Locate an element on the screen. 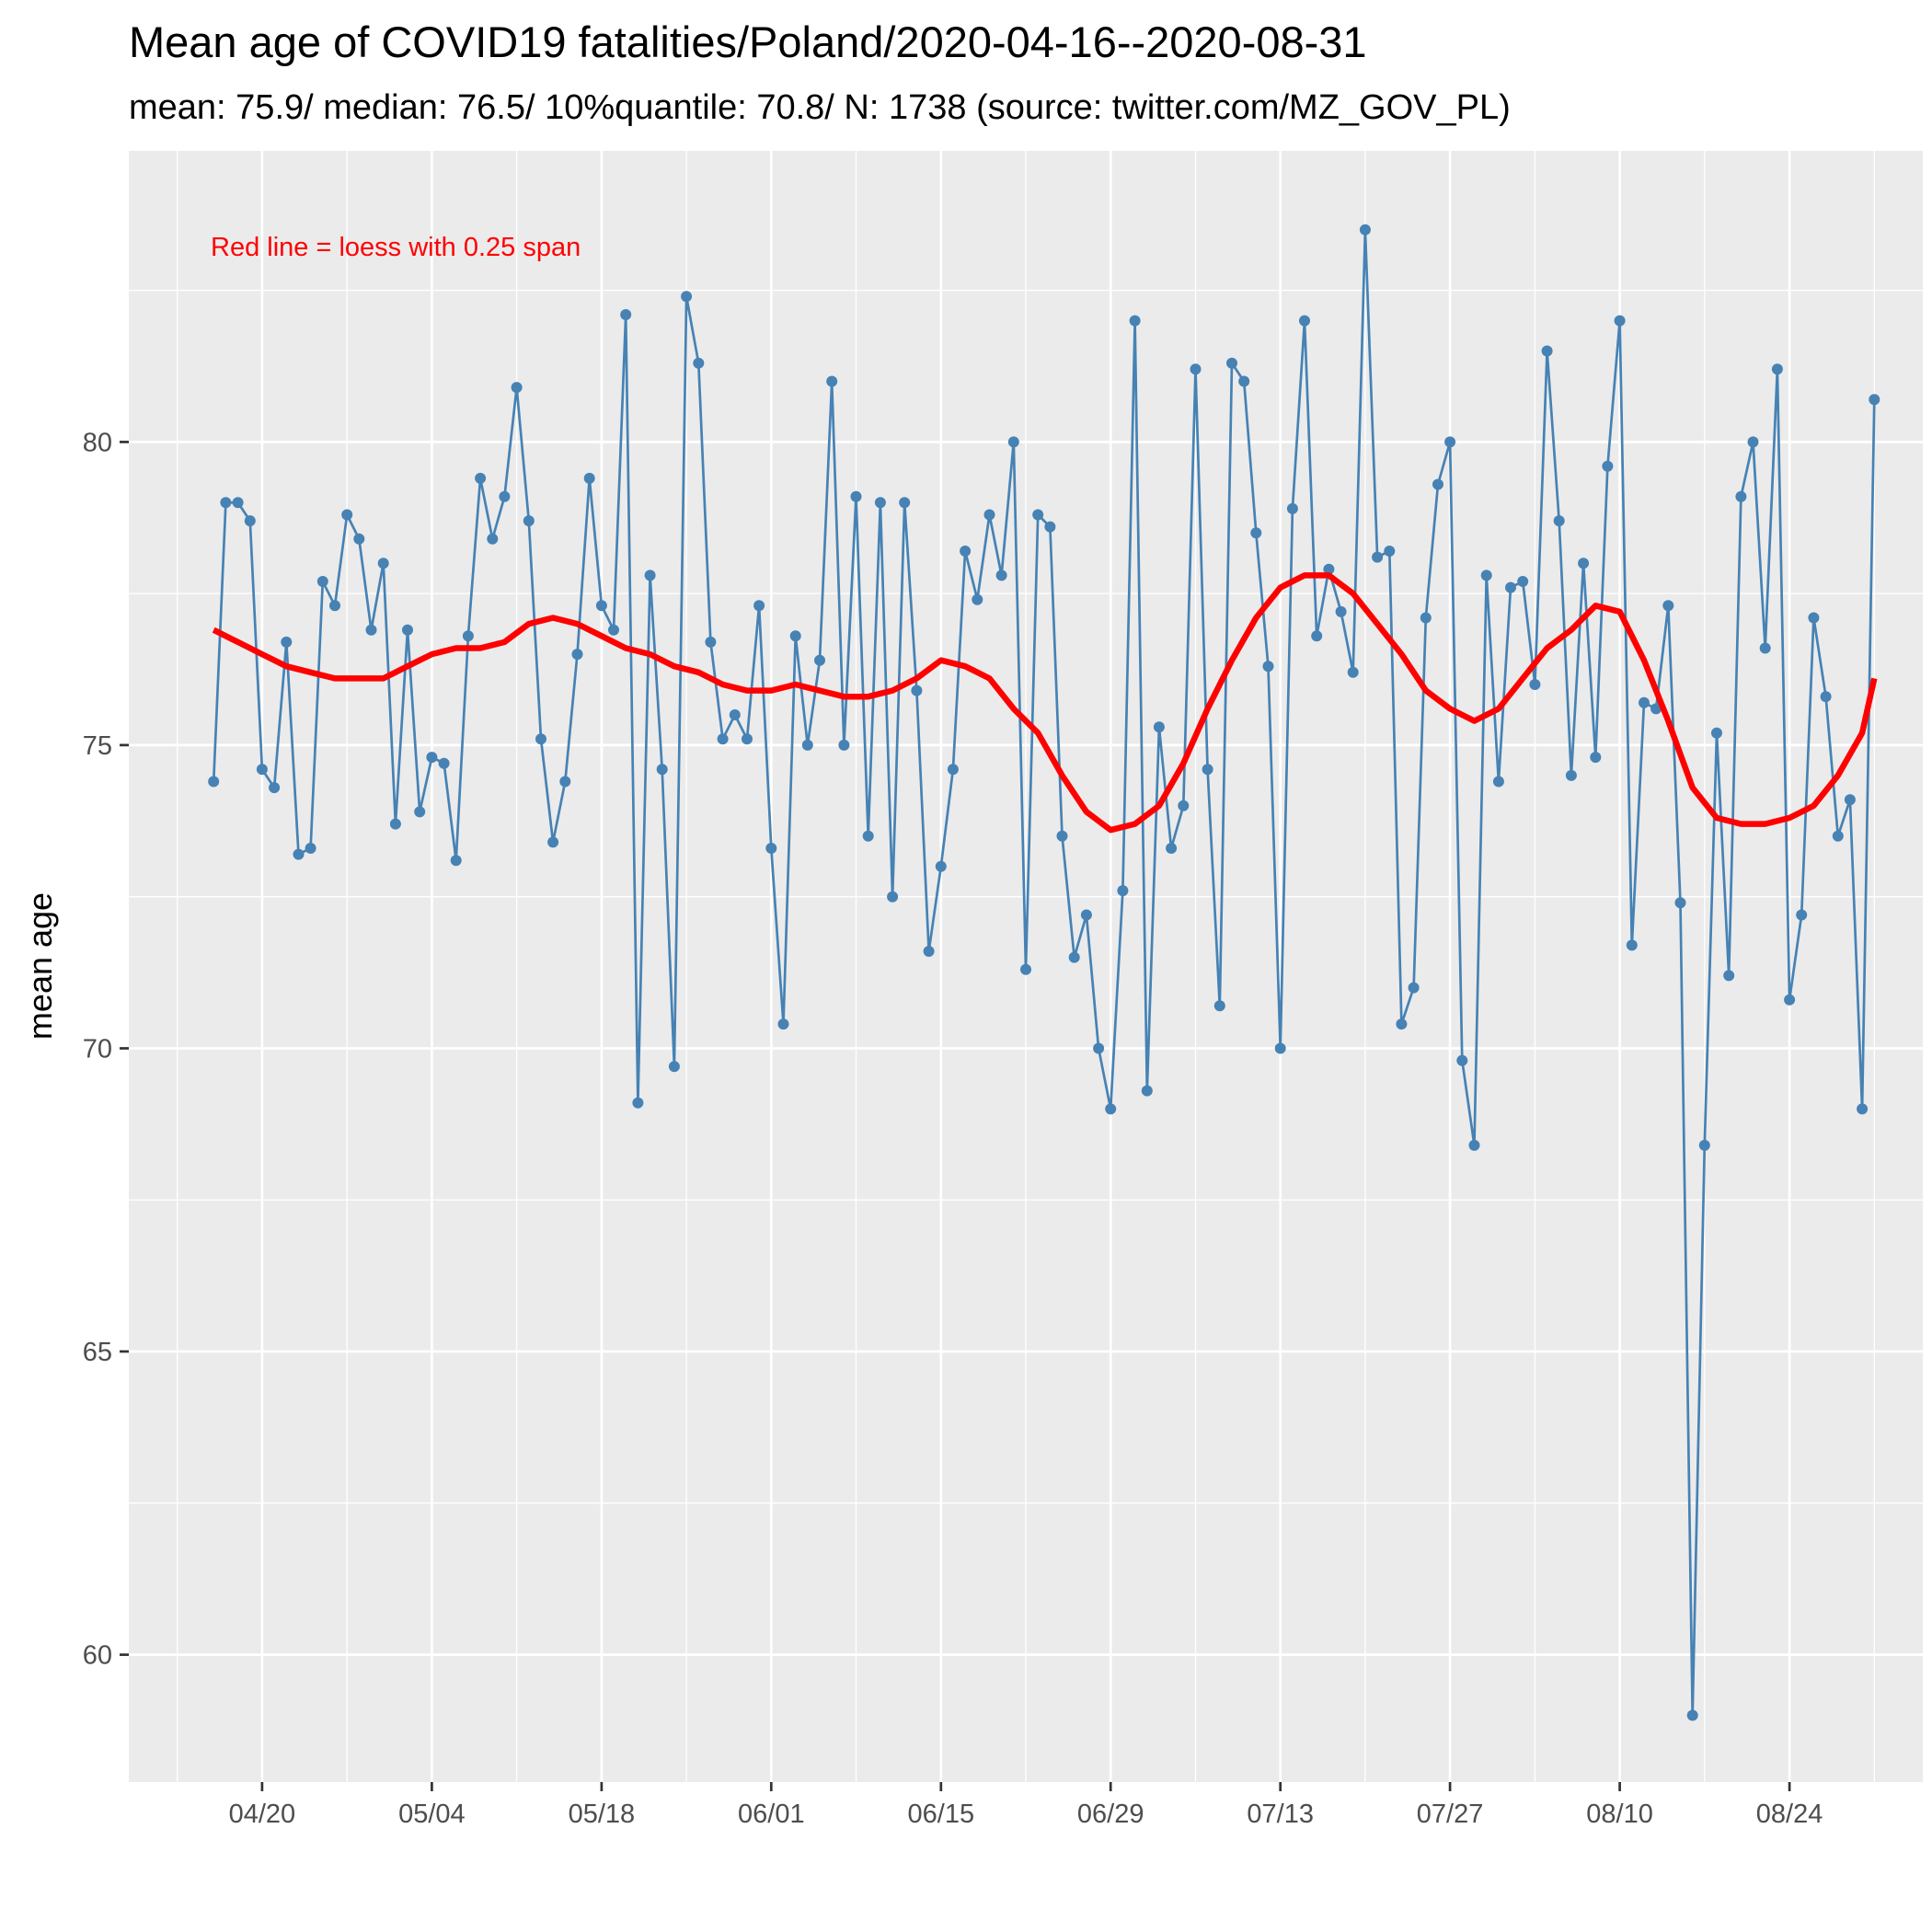 Image resolution: width=1932 pixels, height=1932 pixels. x-tick-label: 06/29 is located at coordinates (1110, 1814).